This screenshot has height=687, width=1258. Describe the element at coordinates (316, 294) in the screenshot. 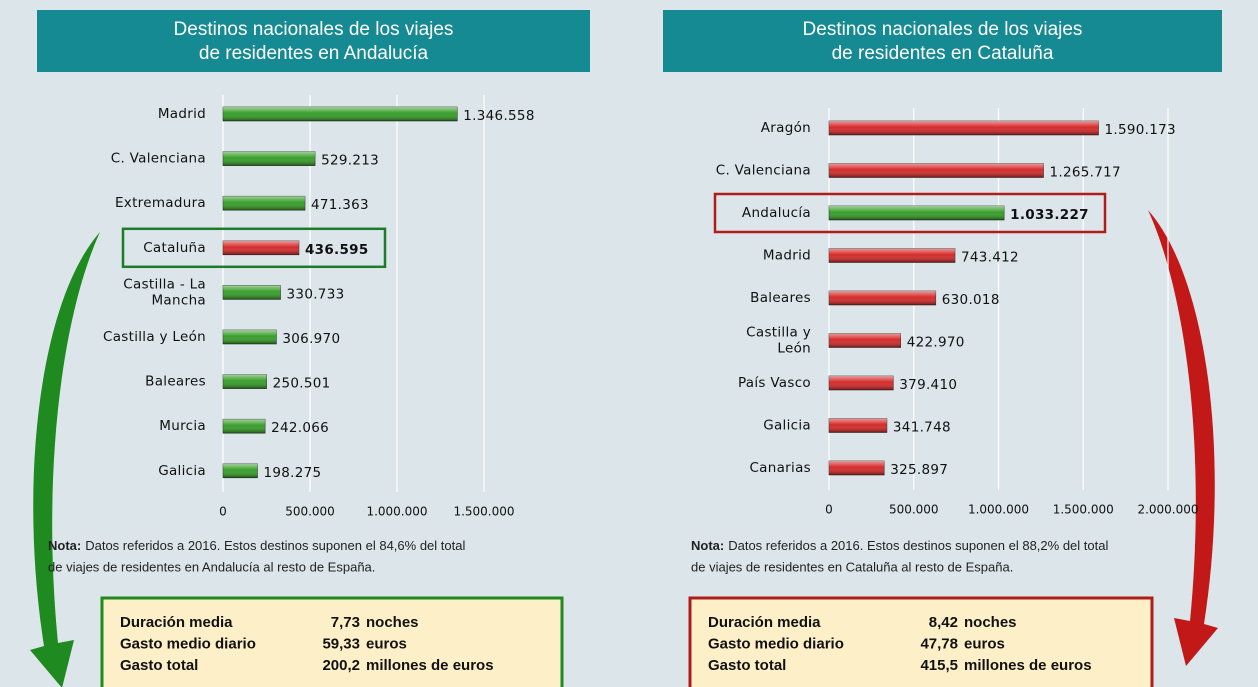

I see `value-label: 330.733` at that location.